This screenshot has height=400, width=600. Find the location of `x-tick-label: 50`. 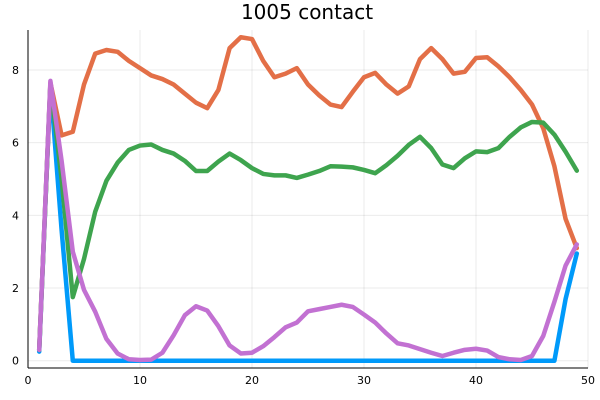

x-tick-label: 50 is located at coordinates (588, 380).